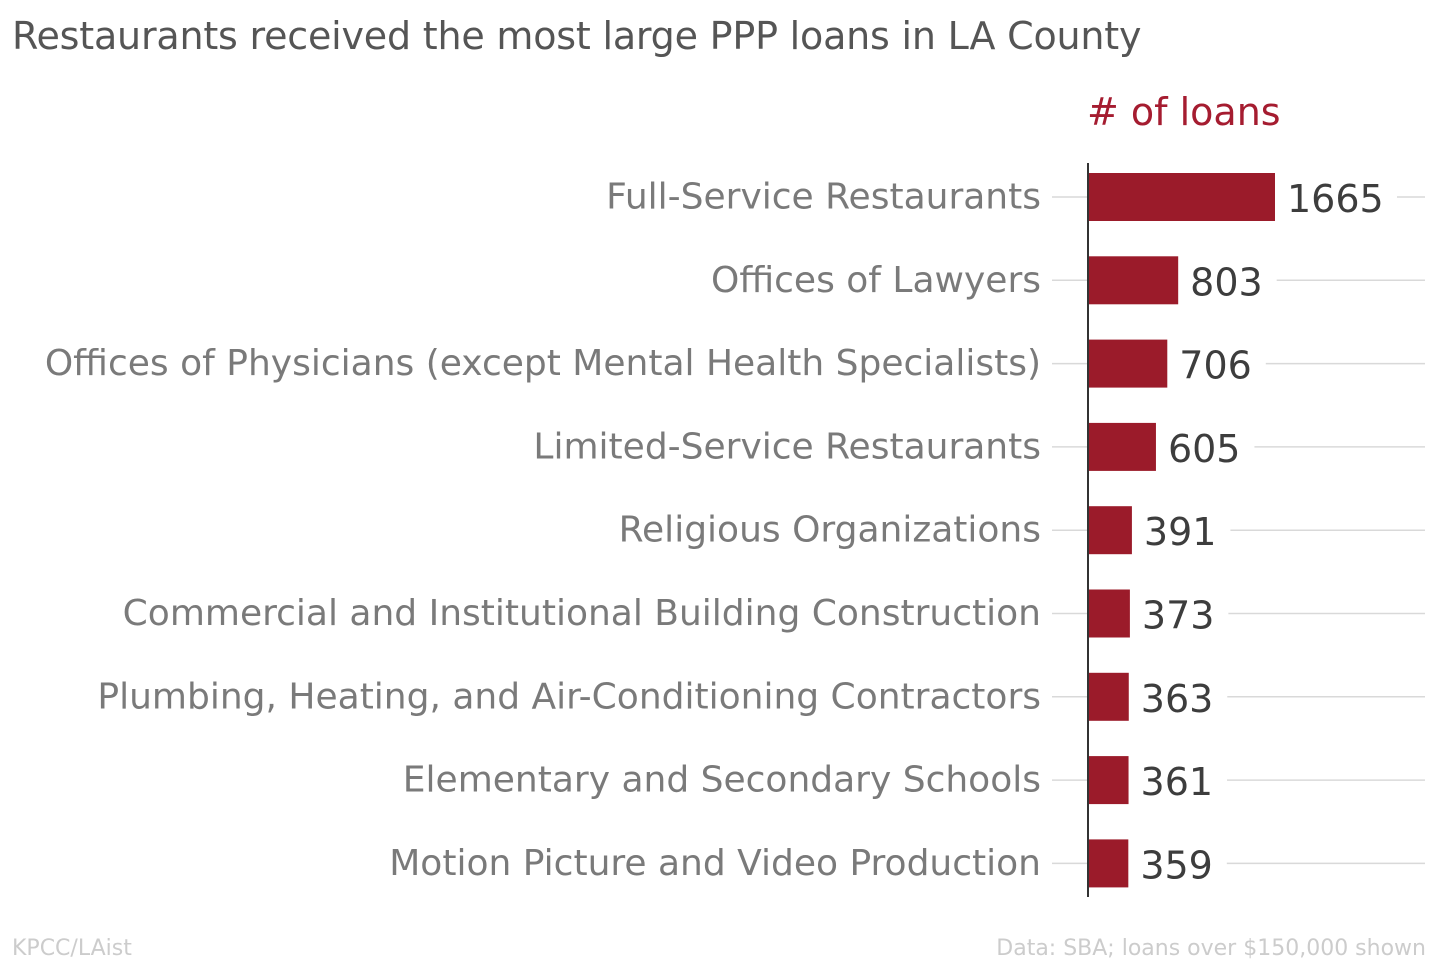  I want to click on category-label: Limited-Service Restaurants, so click(787, 446).